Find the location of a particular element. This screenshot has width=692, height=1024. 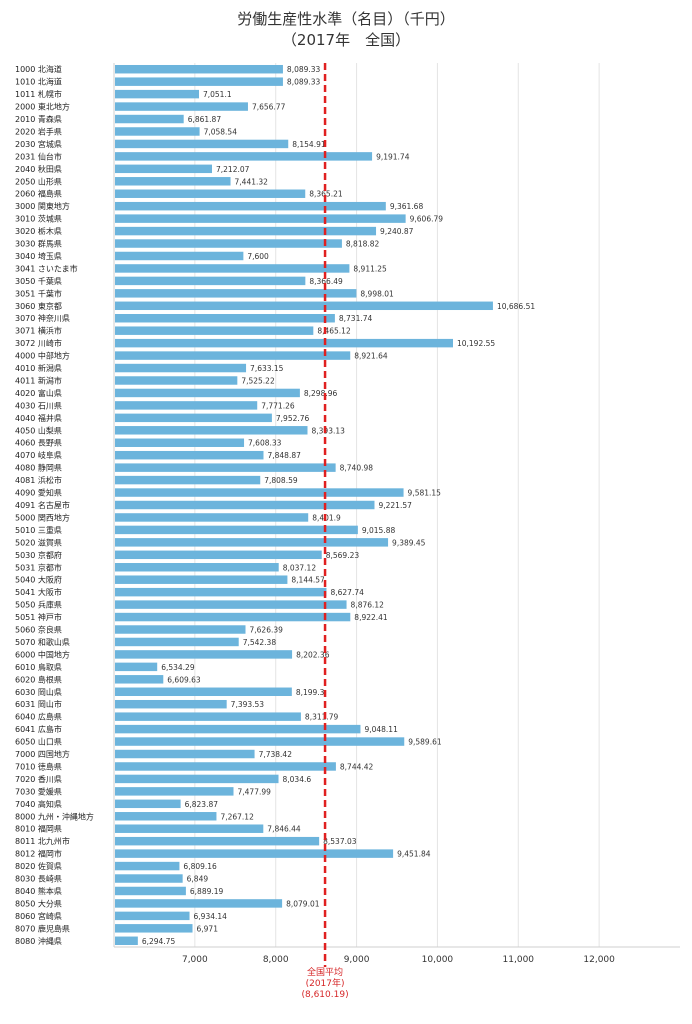

category-label: 2040 秋田県 is located at coordinates (38, 169).